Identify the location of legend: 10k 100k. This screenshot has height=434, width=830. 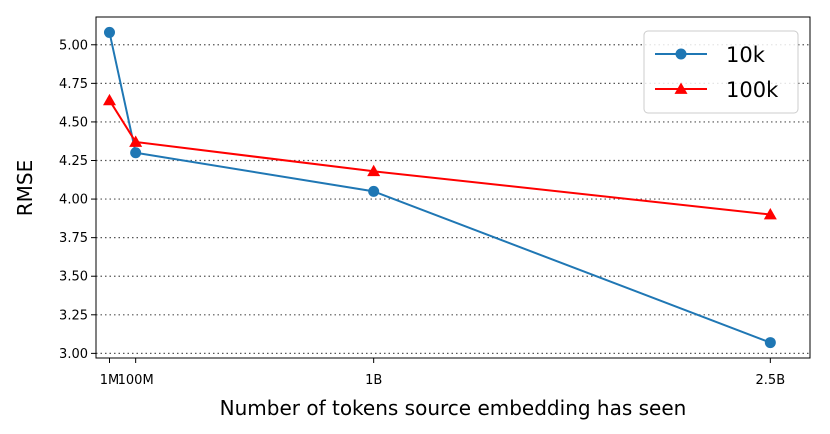
(721, 72).